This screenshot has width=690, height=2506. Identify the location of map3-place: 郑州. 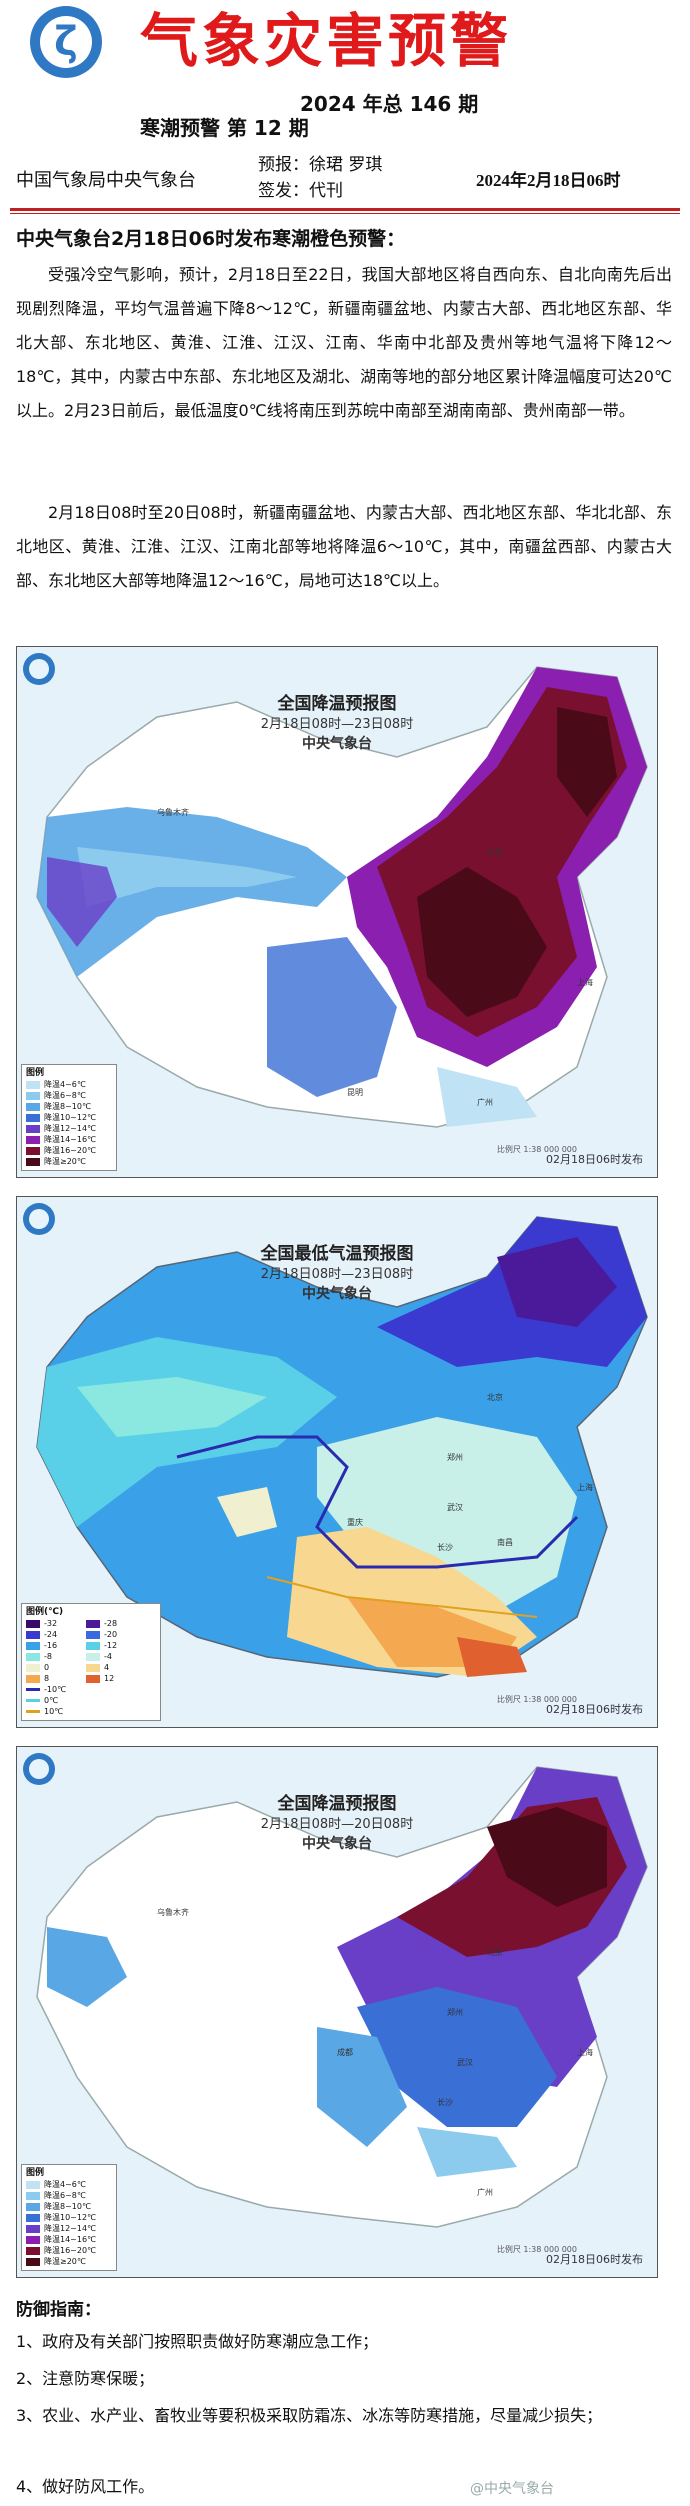
(455, 2012).